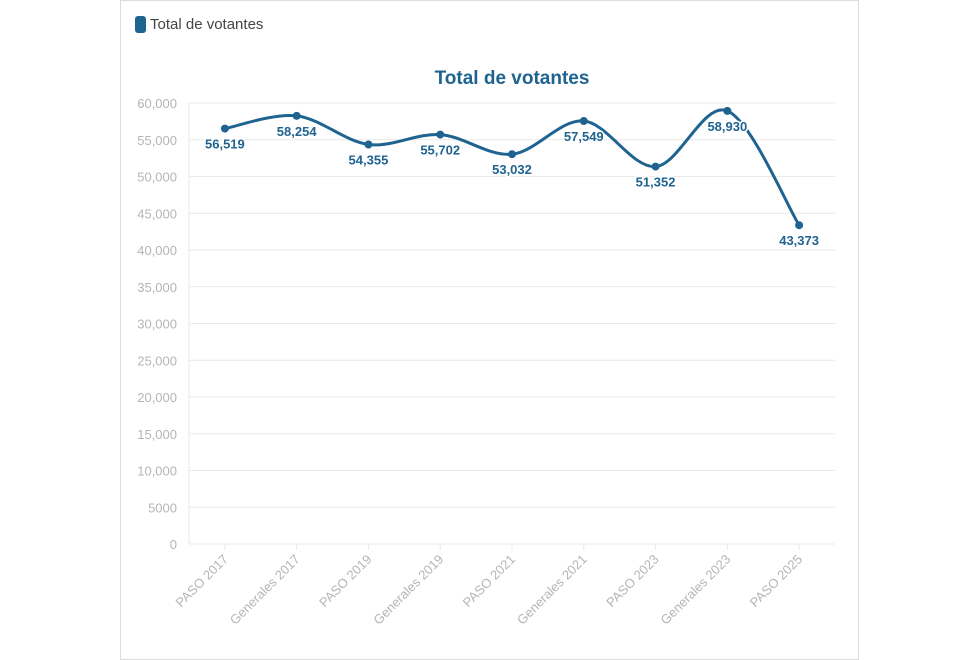 The width and height of the screenshot is (980, 660). What do you see at coordinates (265, 590) in the screenshot?
I see `x-tick-label: Generales 2017` at bounding box center [265, 590].